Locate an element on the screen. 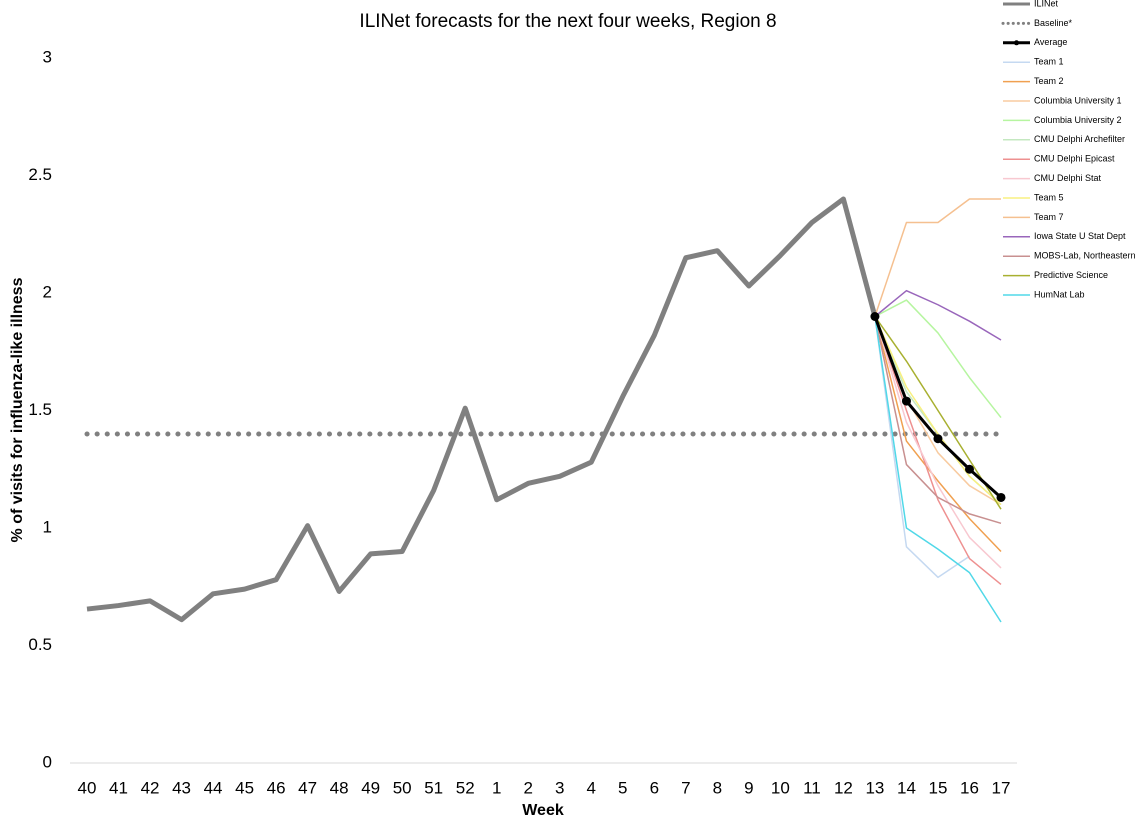 The width and height of the screenshot is (1138, 827). x-tick-label: 47 is located at coordinates (307, 787).